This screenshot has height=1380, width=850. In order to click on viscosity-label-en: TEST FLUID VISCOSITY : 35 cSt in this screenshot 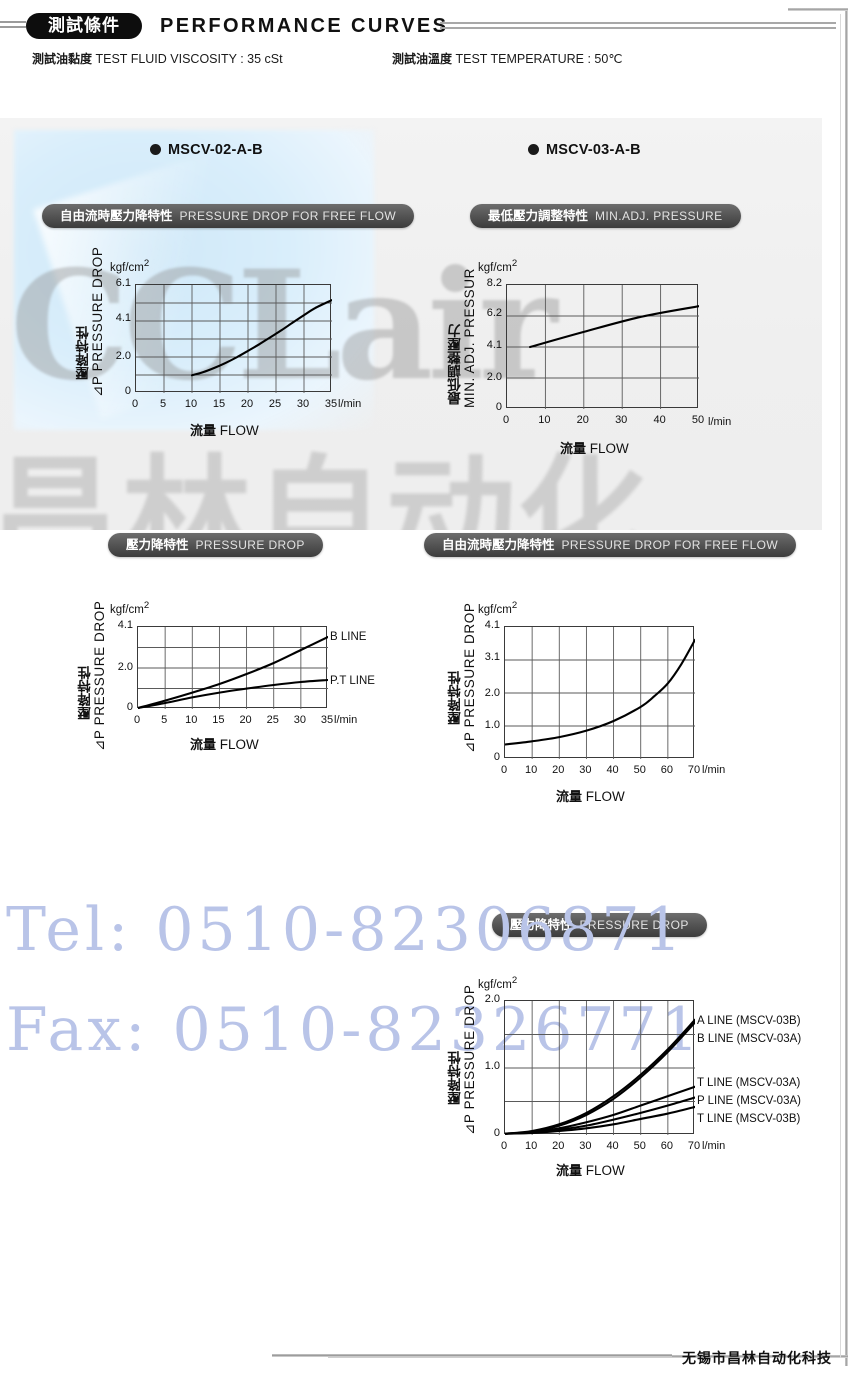, I will do `click(189, 59)`.